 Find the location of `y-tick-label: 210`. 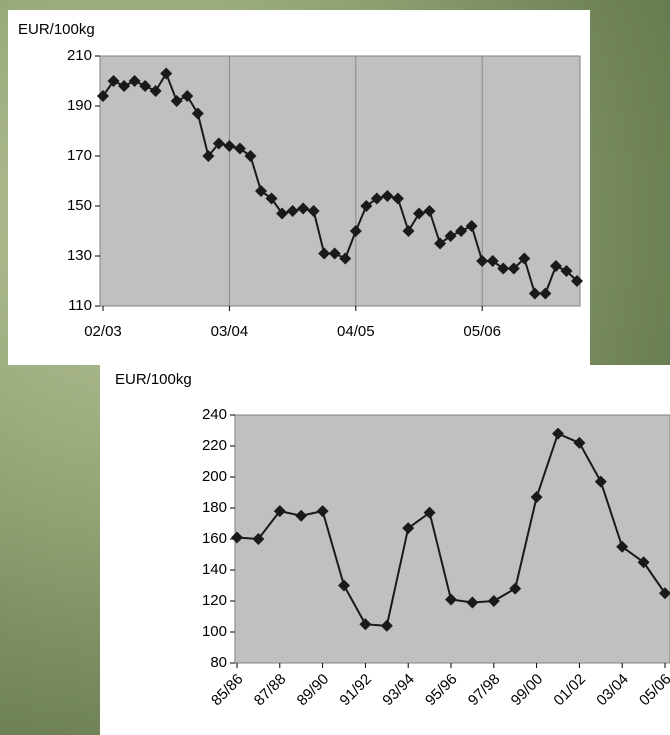

y-tick-label: 210 is located at coordinates (79, 55).